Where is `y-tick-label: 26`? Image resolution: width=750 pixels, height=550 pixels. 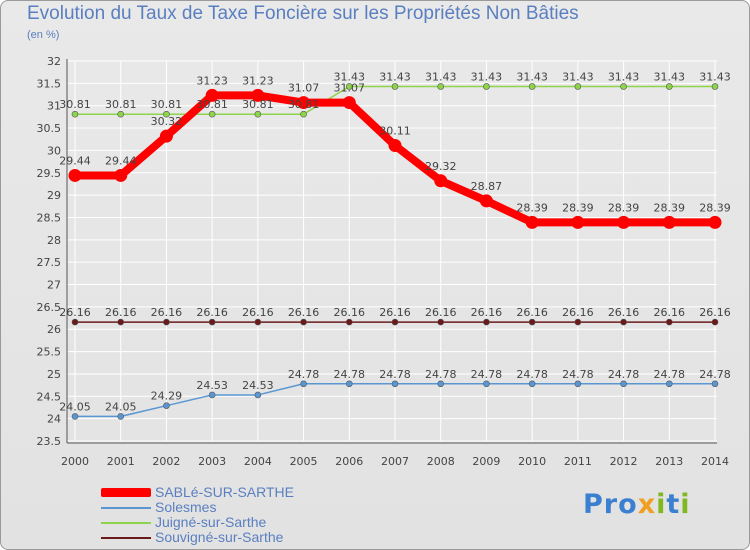
y-tick-label: 26 is located at coordinates (54, 329).